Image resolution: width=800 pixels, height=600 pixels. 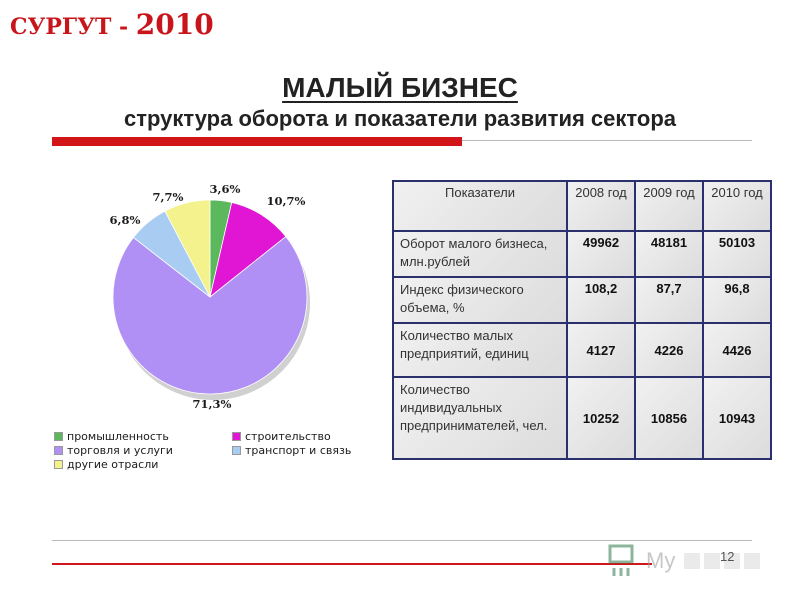 What do you see at coordinates (113, 464) in the screenshot?
I see `legend-label: другие отрасли` at bounding box center [113, 464].